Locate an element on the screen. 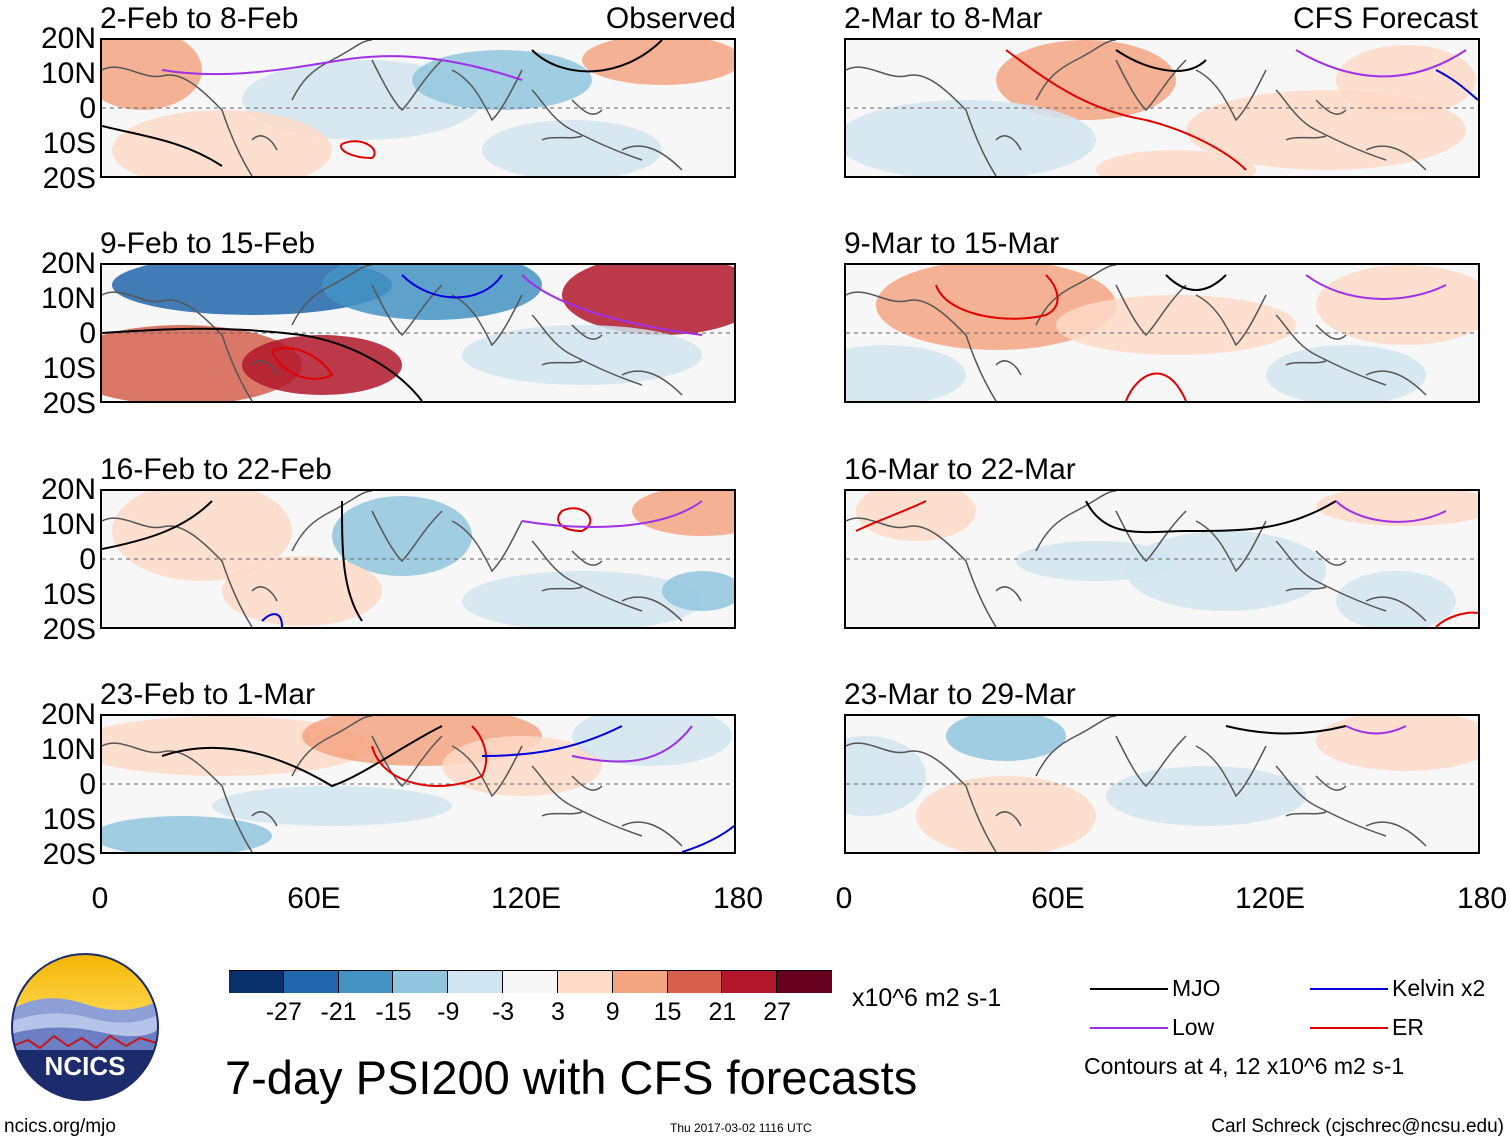  colorbar-tick: -15 is located at coordinates (393, 1012).